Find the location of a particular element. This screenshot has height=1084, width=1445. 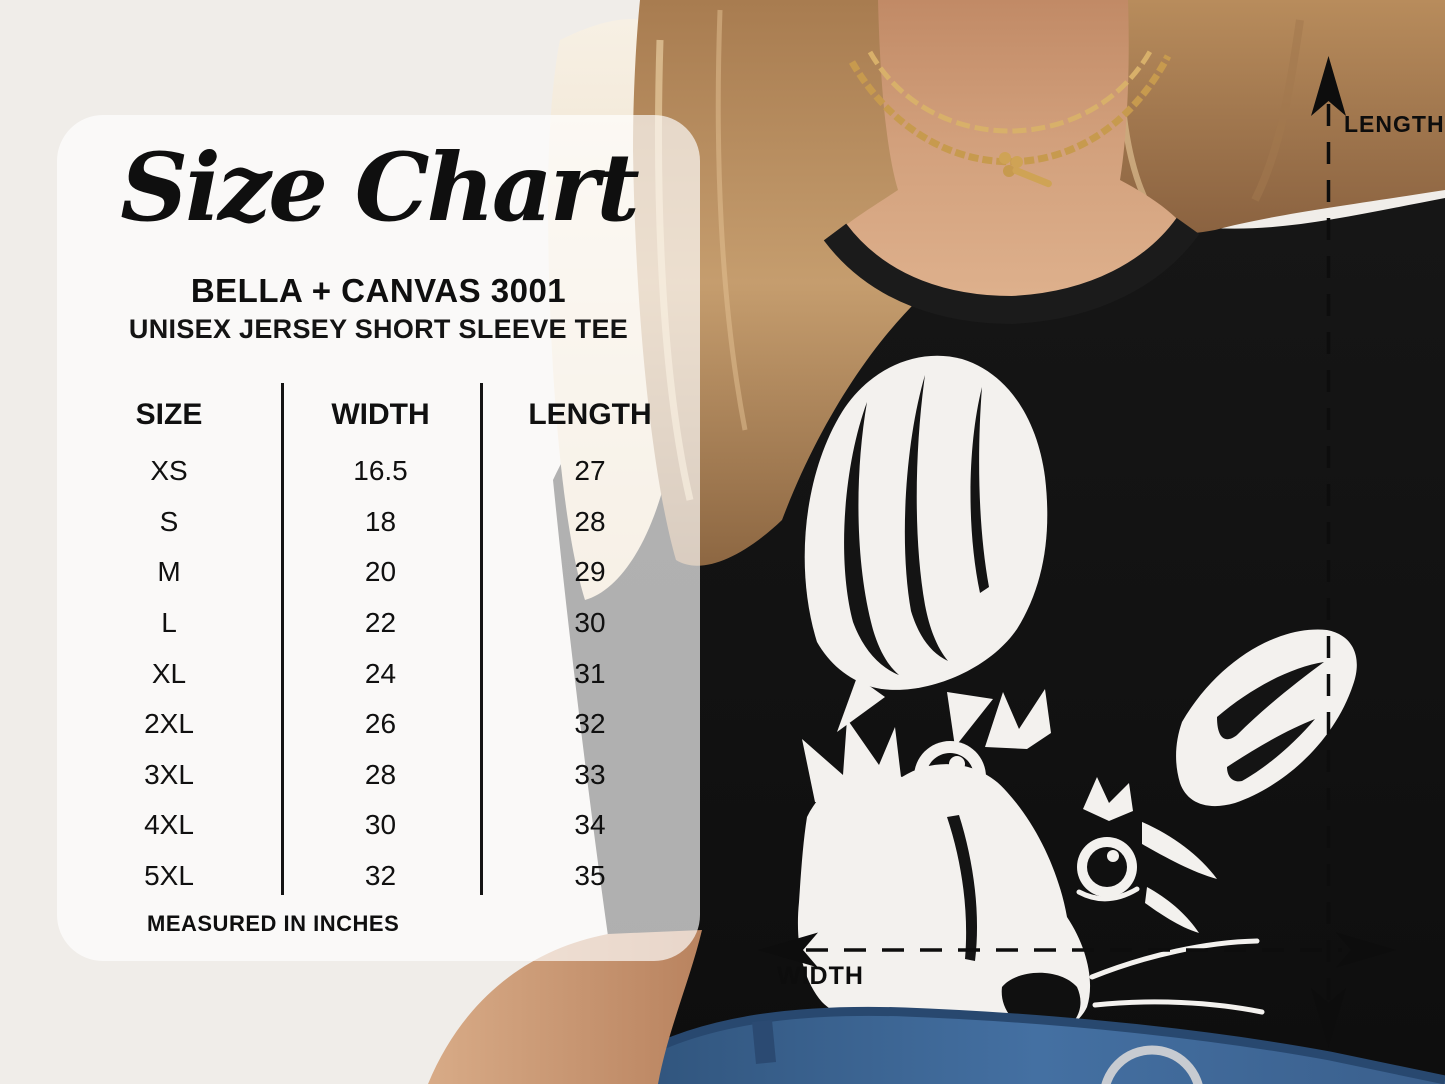

table-row-3xl-size: 3XL is located at coordinates (169, 774).